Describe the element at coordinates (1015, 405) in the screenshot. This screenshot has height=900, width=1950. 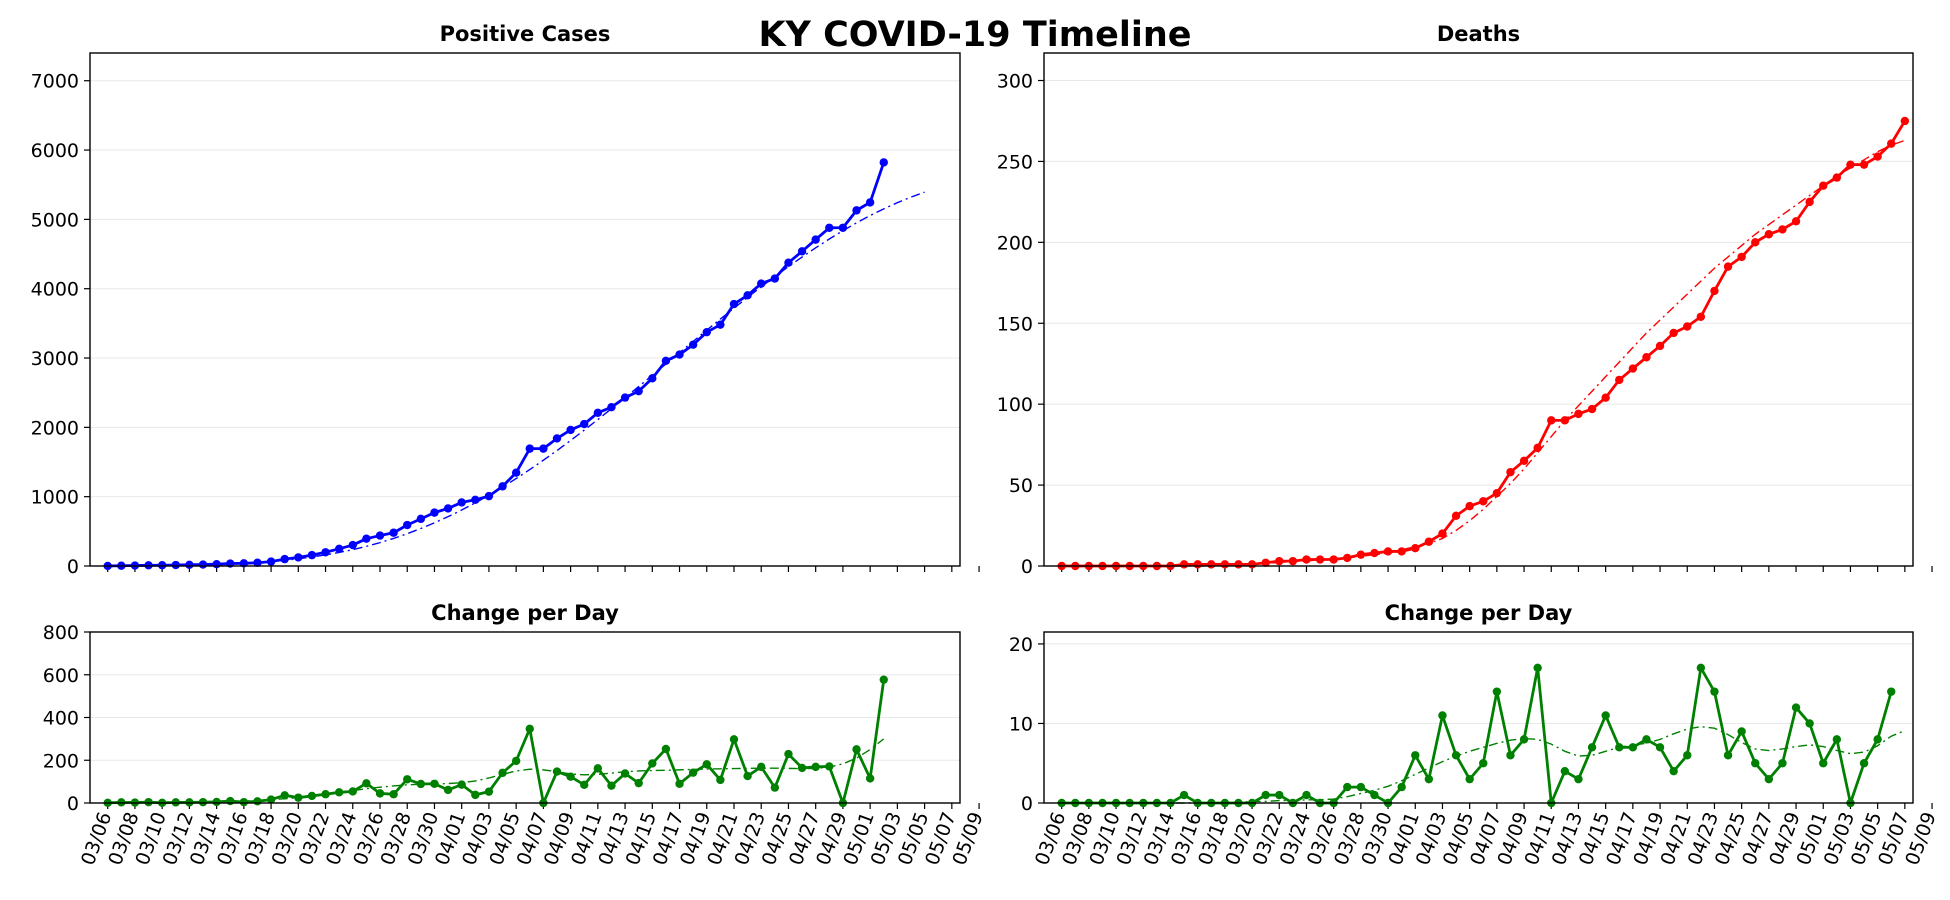
I see `y-tick-label: 100` at that location.